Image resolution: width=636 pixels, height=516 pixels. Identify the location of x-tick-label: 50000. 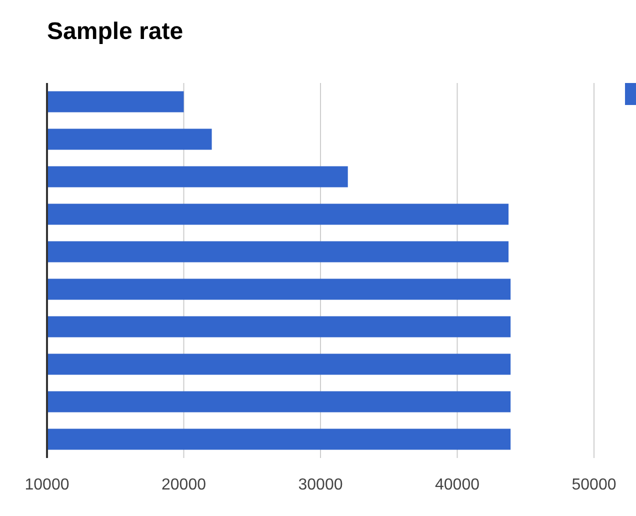
(594, 485).